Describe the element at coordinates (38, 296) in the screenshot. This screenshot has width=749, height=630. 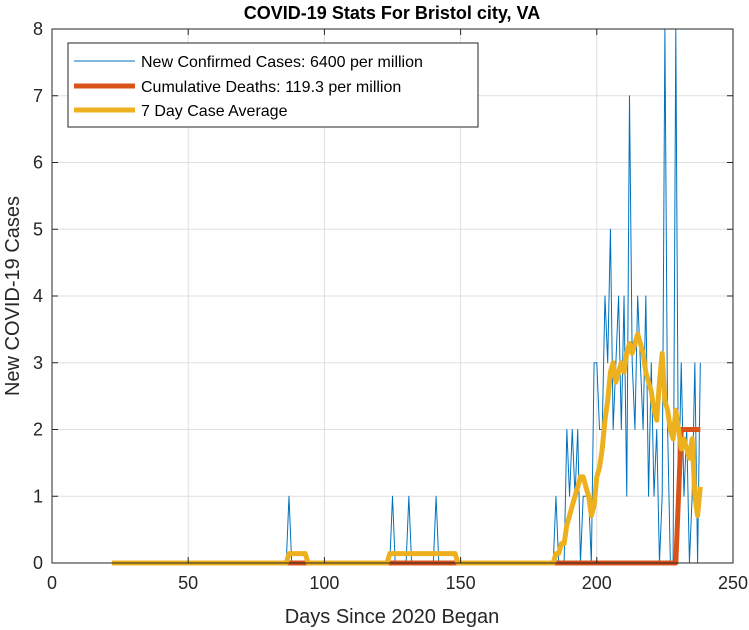
I see `y-tick-label: 4` at that location.